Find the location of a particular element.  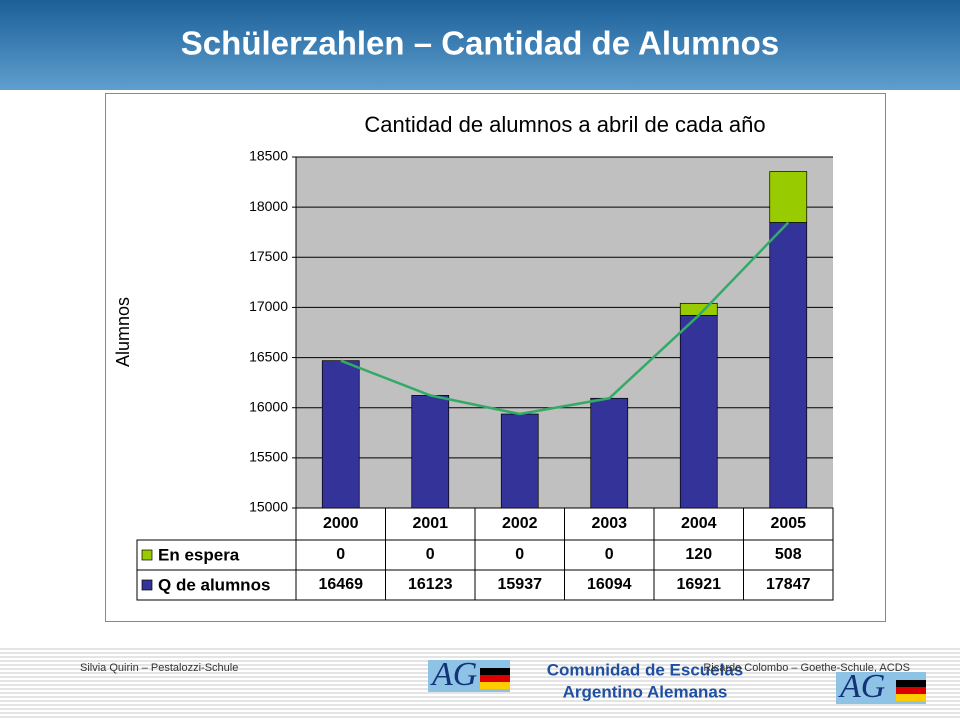

y-tick-label: 16500 is located at coordinates (268, 356).